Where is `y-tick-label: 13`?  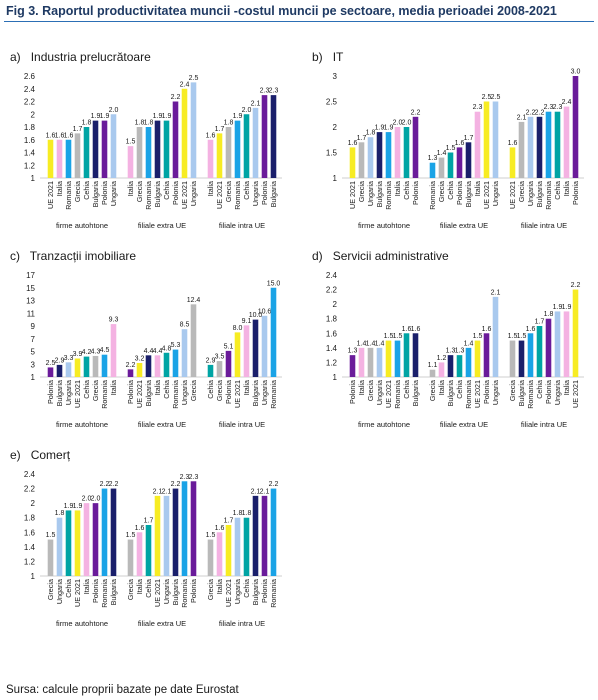 y-tick-label: 13 is located at coordinates (30, 301).